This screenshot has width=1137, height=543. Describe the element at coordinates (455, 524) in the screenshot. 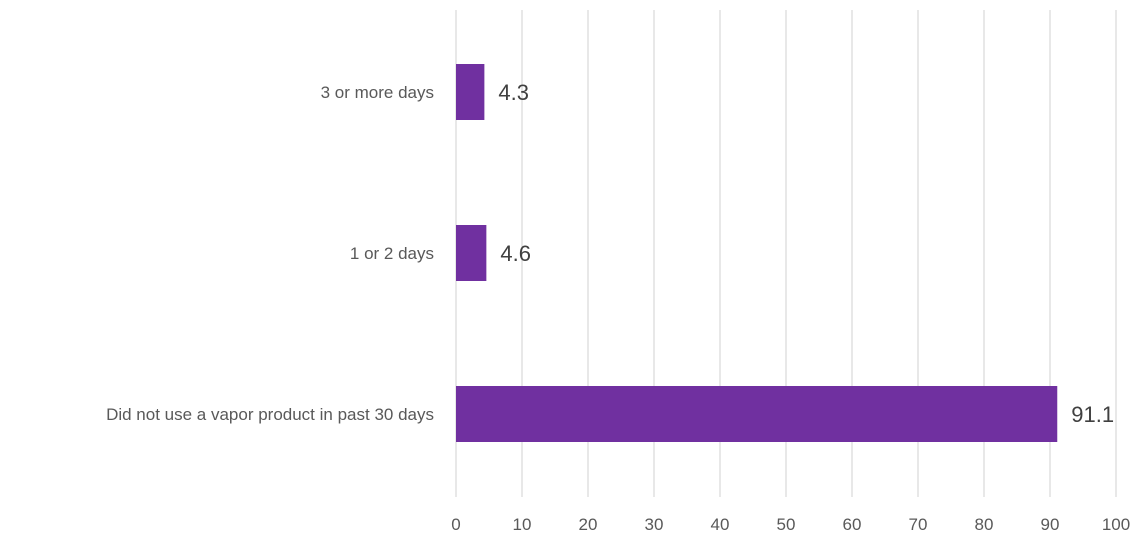

I see `x-tick-label: 0` at that location.